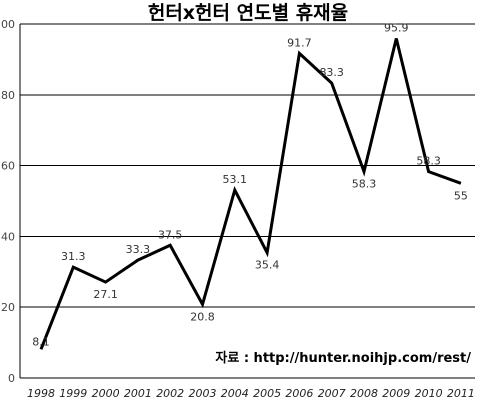 The height and width of the screenshot is (411, 484). Describe the element at coordinates (170, 234) in the screenshot. I see `data-label: 37.5` at that location.